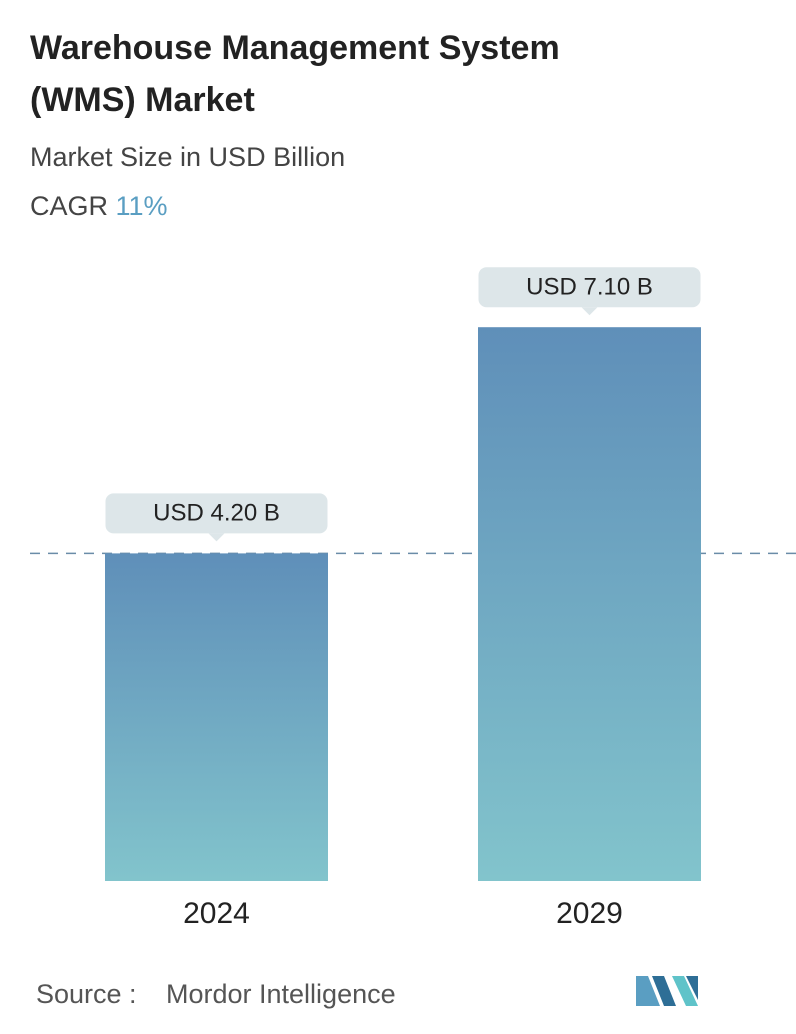 The image size is (796, 1034). I want to click on value-label: USD 7.10 B, so click(589, 287).